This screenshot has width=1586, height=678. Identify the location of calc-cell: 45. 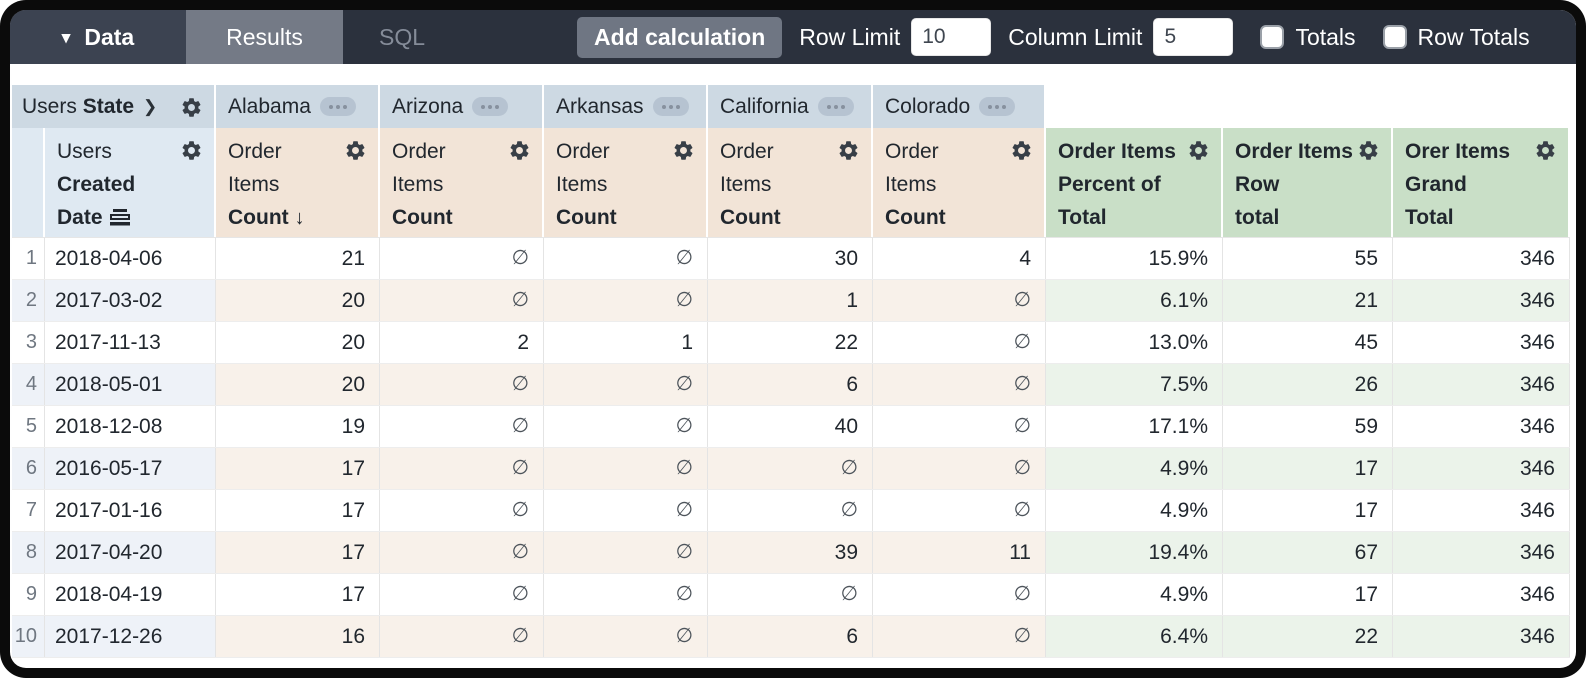
(1308, 342).